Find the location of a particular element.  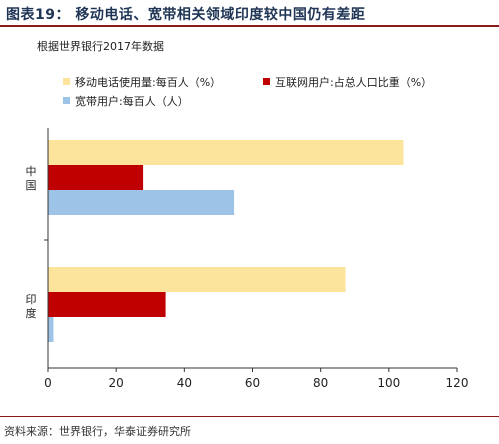

x-tick-label-3: 60 is located at coordinates (252, 383).